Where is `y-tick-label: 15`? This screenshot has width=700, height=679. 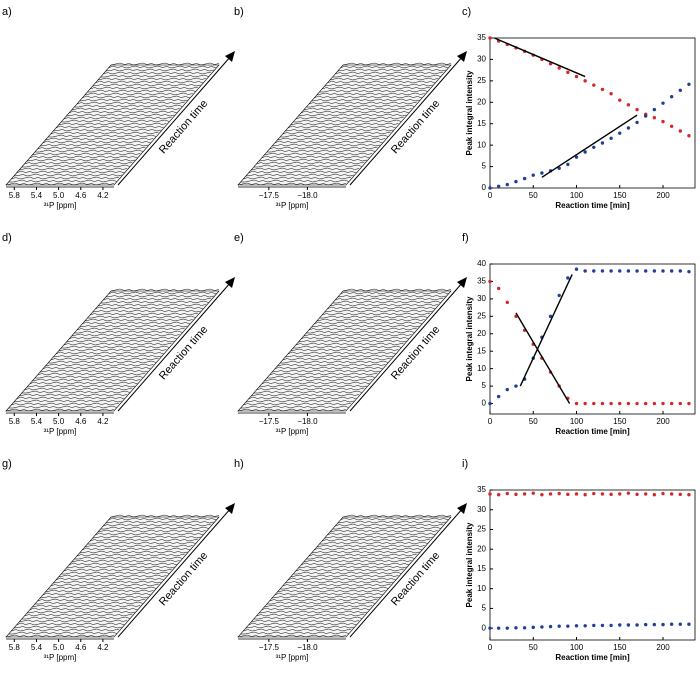 y-tick-label: 15 is located at coordinates (481, 123).